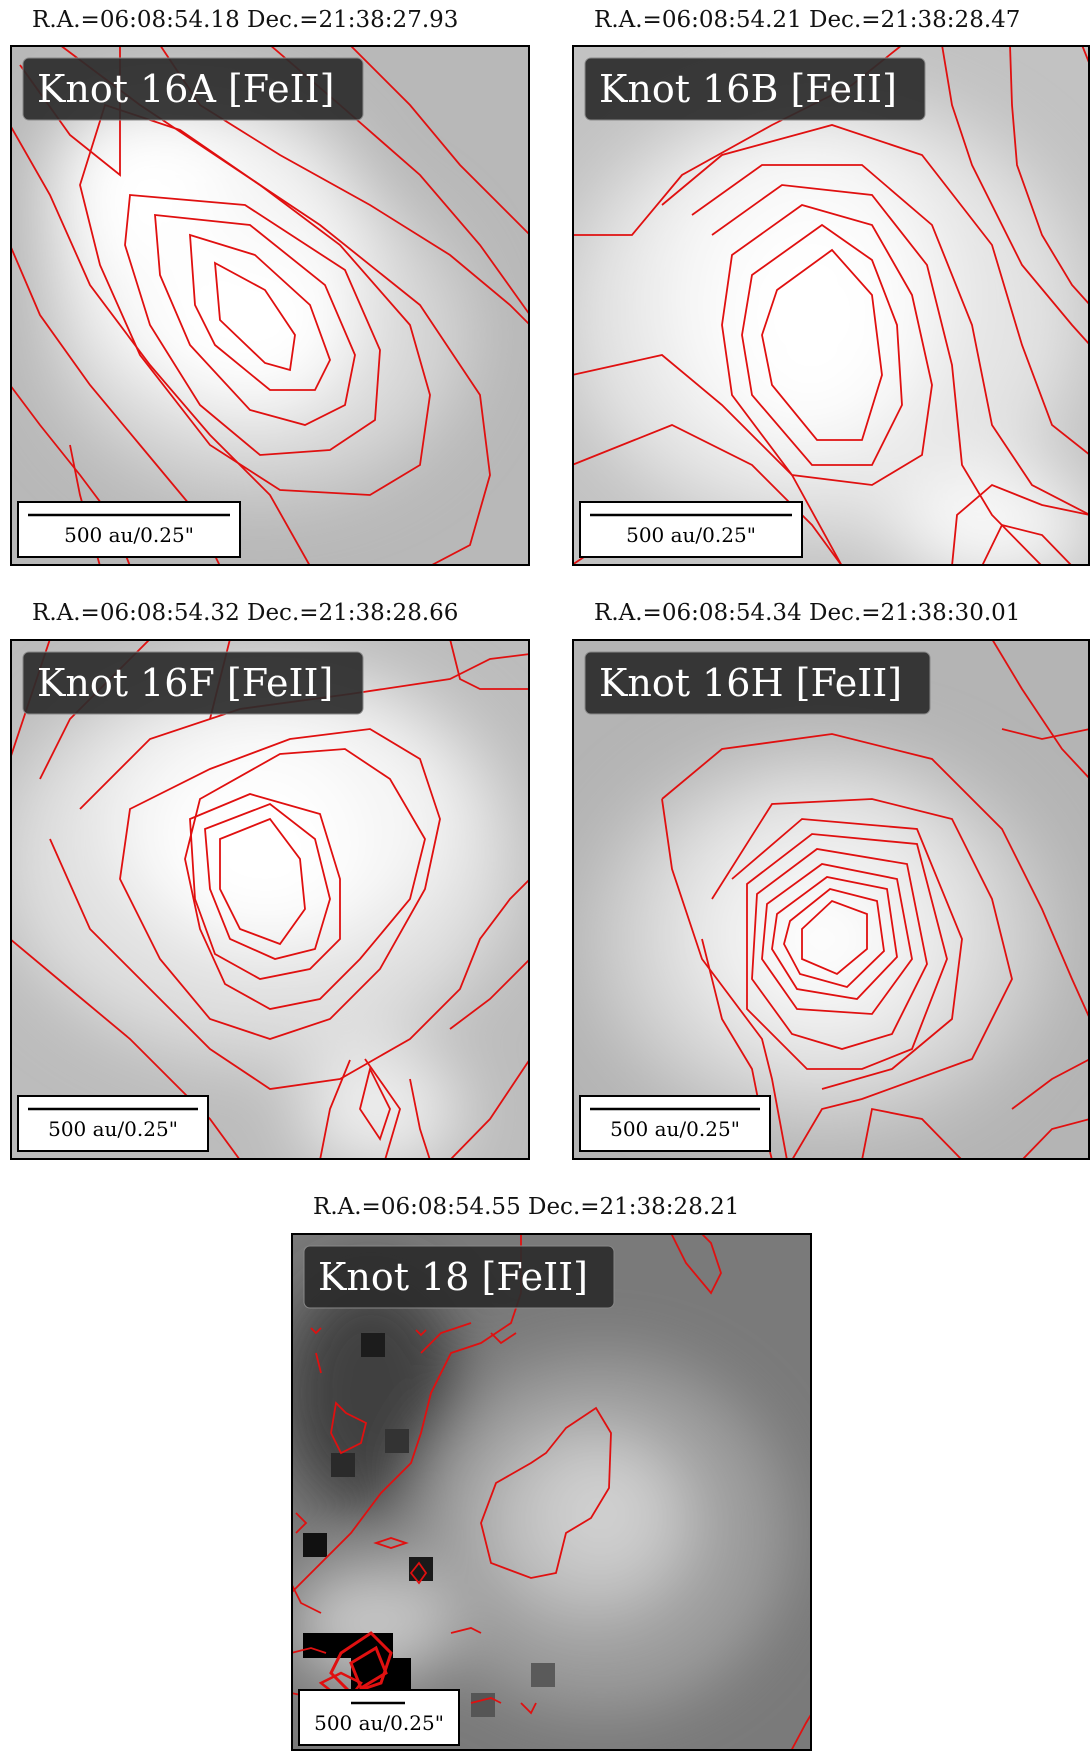  I want to click on panel-16b-title: Knot 16B [FeII], so click(748, 89).